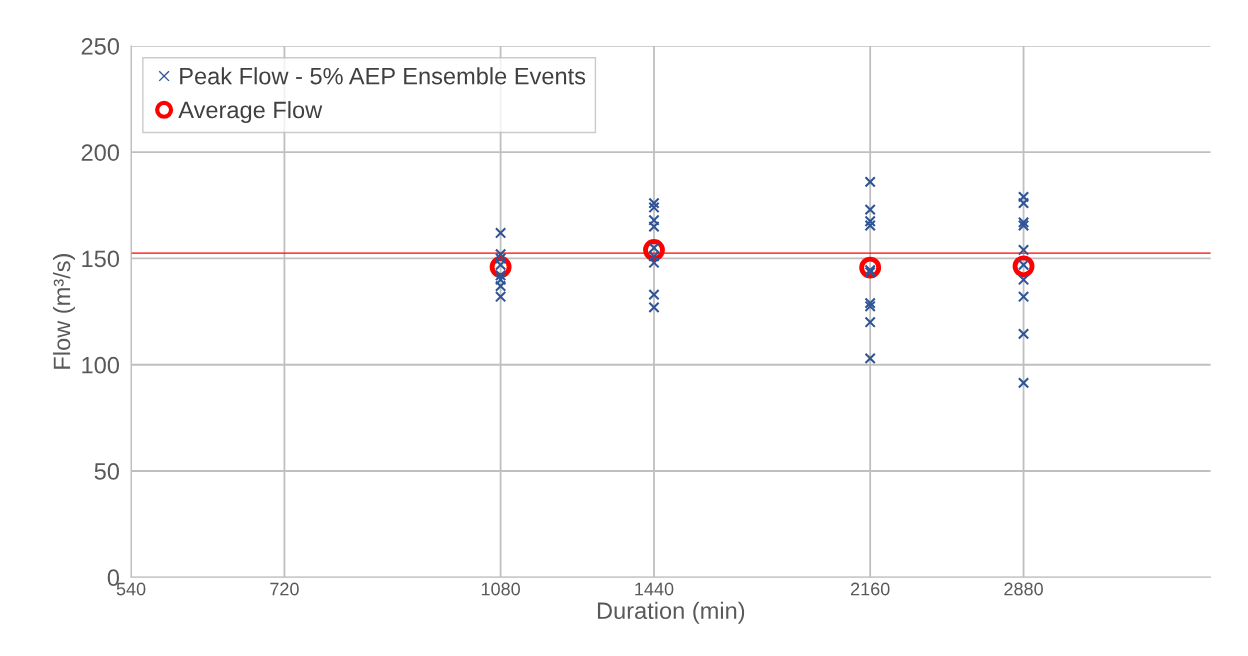 Image resolution: width=1248 pixels, height=656 pixels. What do you see at coordinates (250, 111) in the screenshot?
I see `legend-label: Average Flow` at bounding box center [250, 111].